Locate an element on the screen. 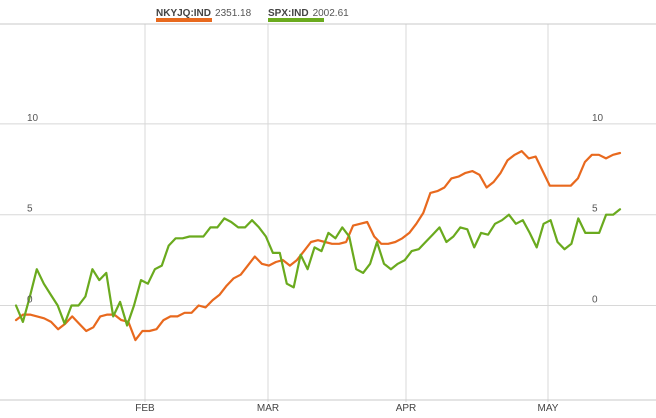 The image size is (656, 418). y-tick-label-left: 5 is located at coordinates (30, 209).